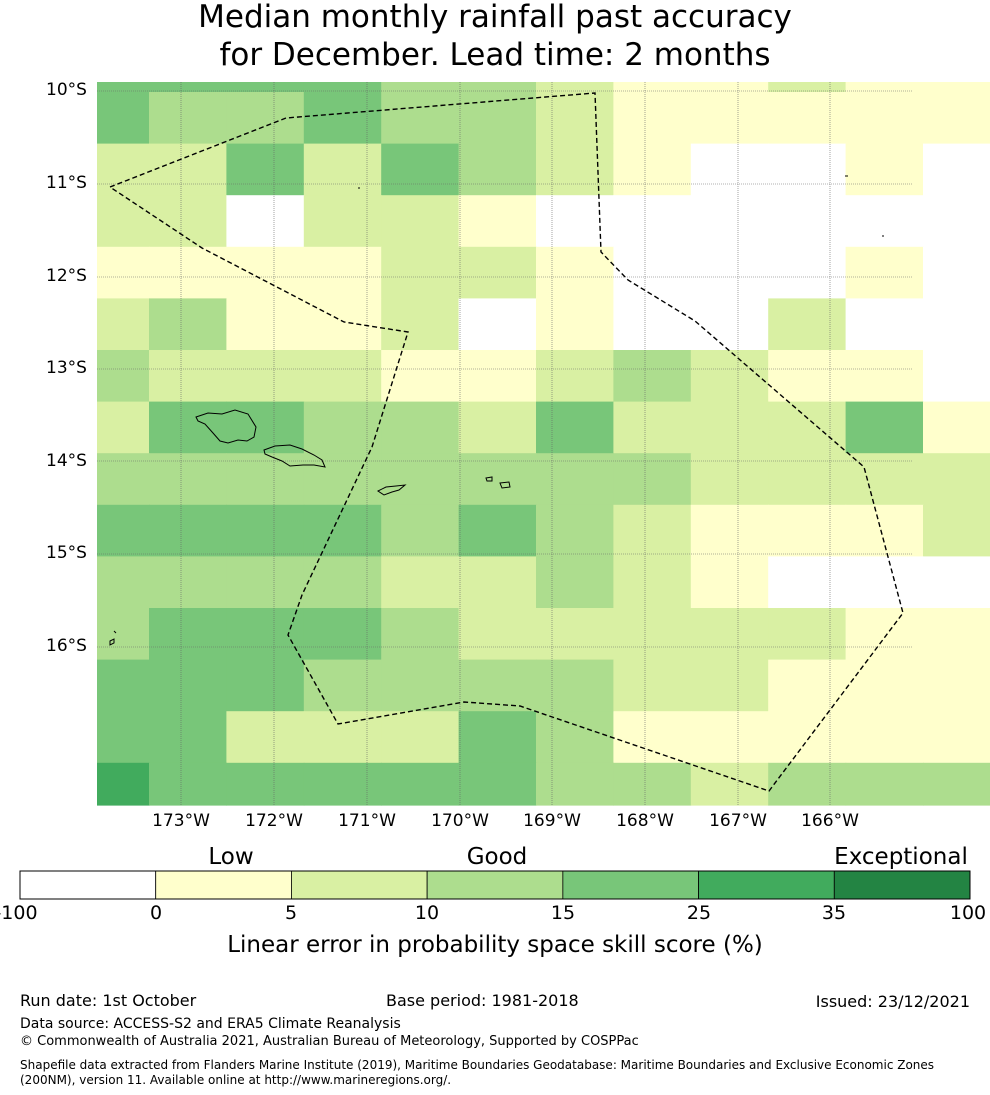  I want to click on islet-d, so click(115, 632).